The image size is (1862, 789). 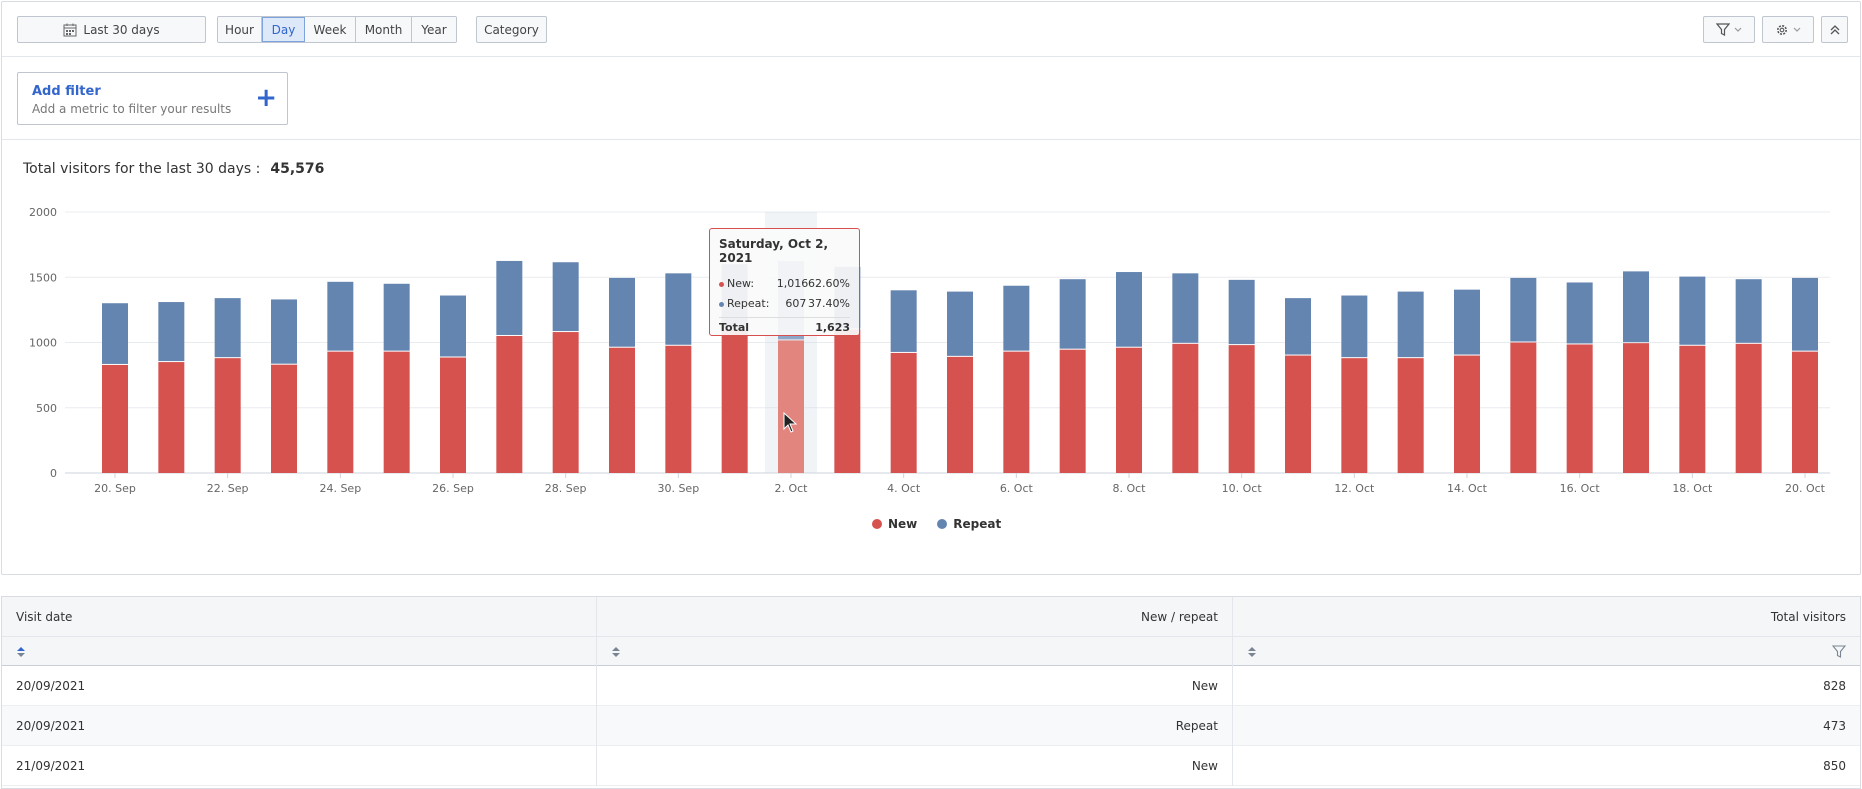 What do you see at coordinates (942, 524) in the screenshot?
I see `legend-swatch-repeat` at bounding box center [942, 524].